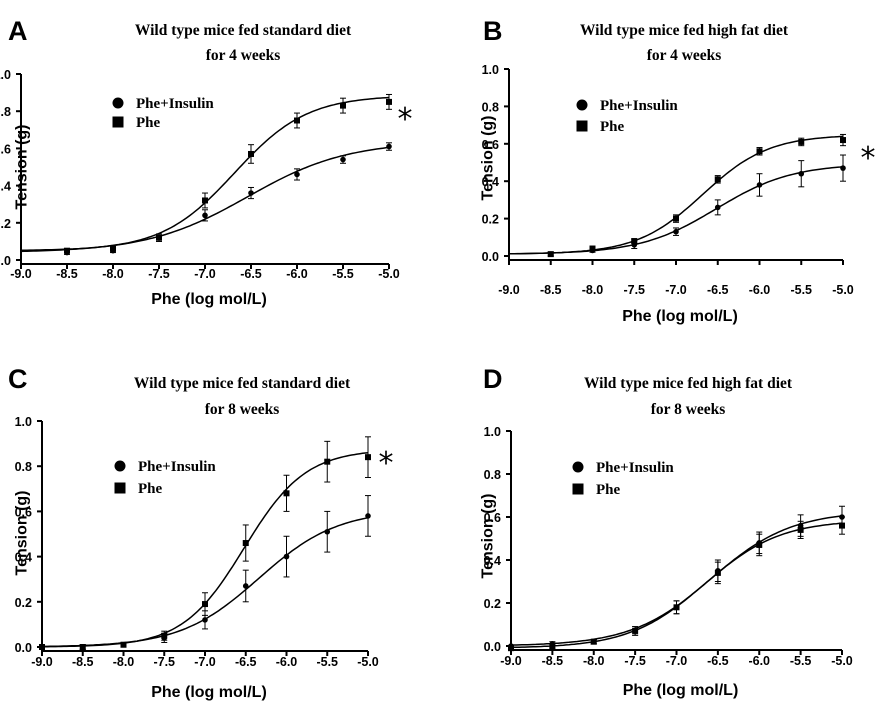 This screenshot has width=886, height=724. I want to click on x-axis-title: Phe (log mol/L), so click(680, 316).